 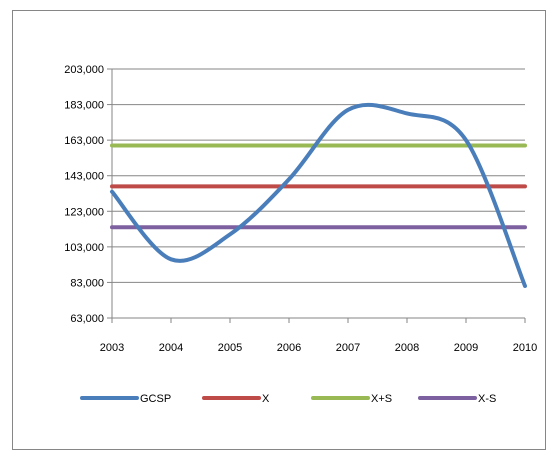 I want to click on legend-label-x: X, so click(x=266, y=399).